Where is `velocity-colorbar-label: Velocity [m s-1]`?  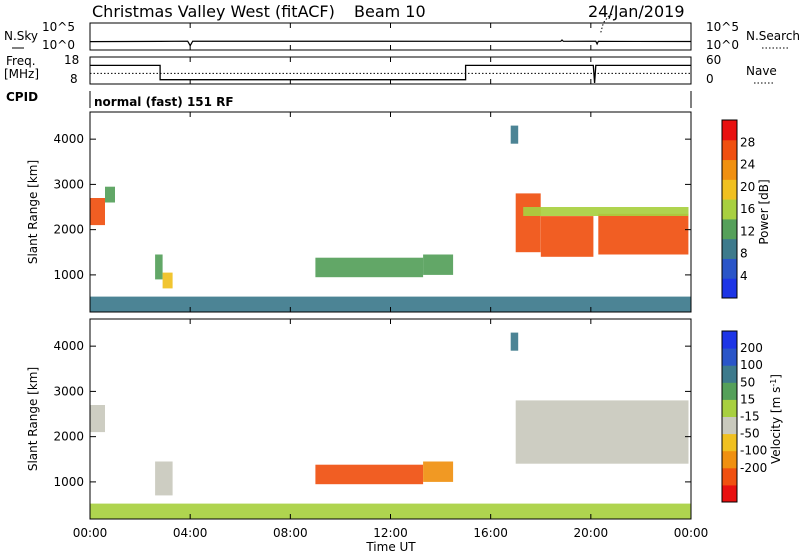
velocity-colorbar-label: Velocity [m s-1] is located at coordinates (776, 419).